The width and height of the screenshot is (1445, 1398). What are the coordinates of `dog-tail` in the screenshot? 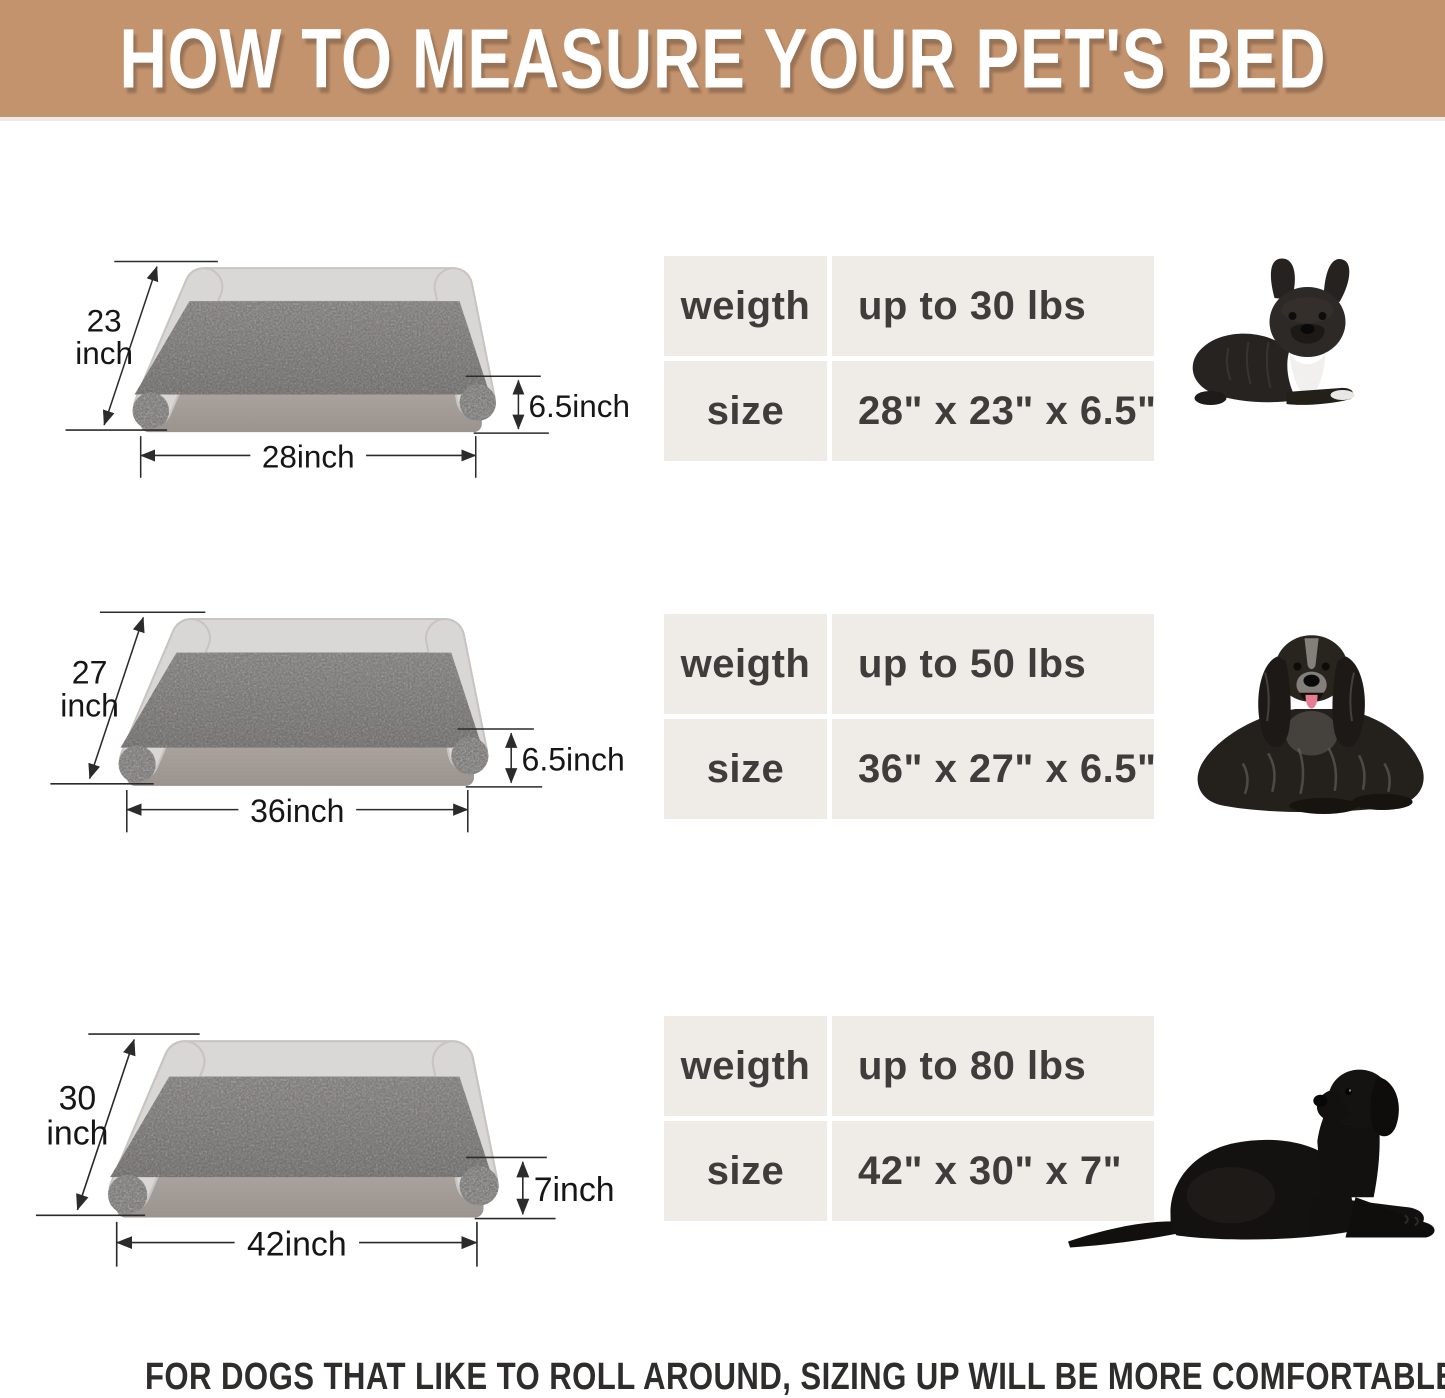 It's located at (1123, 1234).